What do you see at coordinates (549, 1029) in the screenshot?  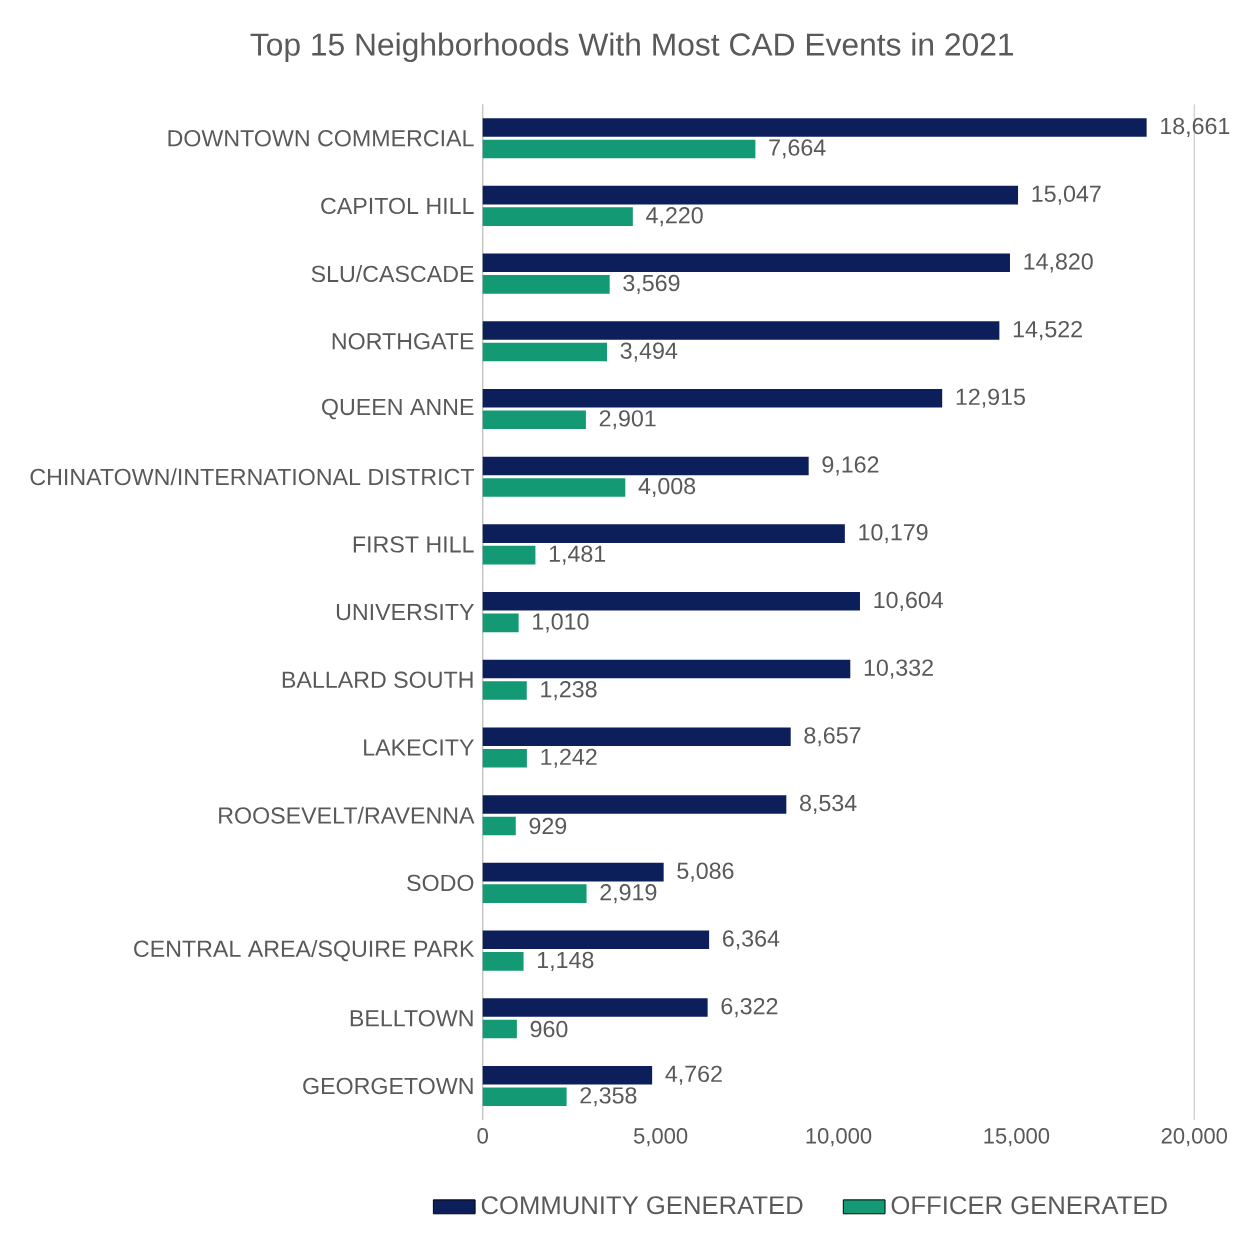 I see `data-label: 960` at bounding box center [549, 1029].